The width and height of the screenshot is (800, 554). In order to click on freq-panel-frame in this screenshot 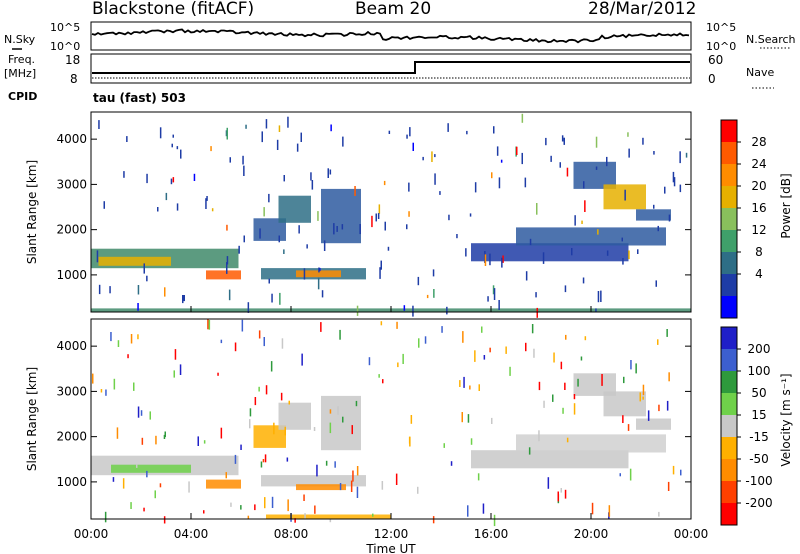, I will do `click(391, 68)`.